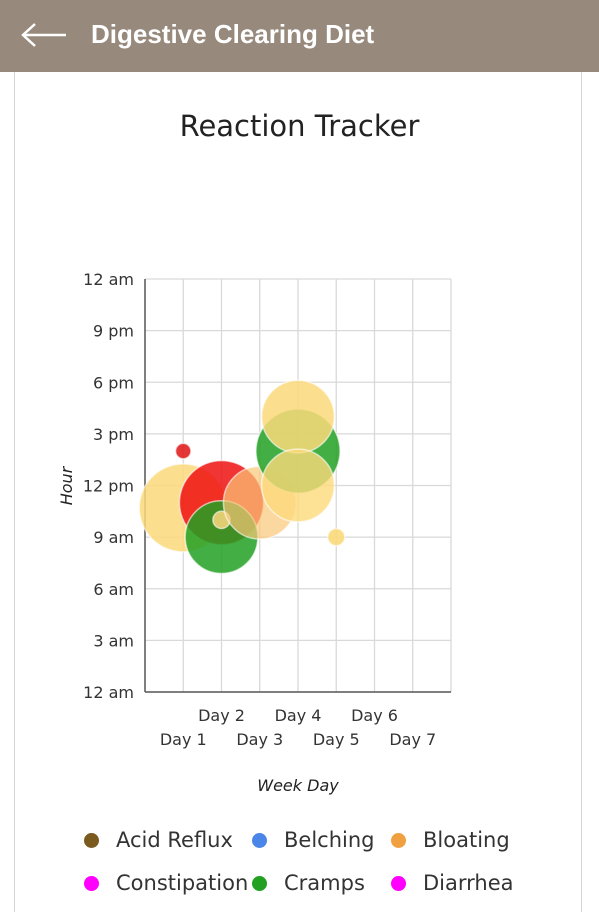  Describe the element at coordinates (298, 785) in the screenshot. I see `x-axis-title: Week Day` at that location.